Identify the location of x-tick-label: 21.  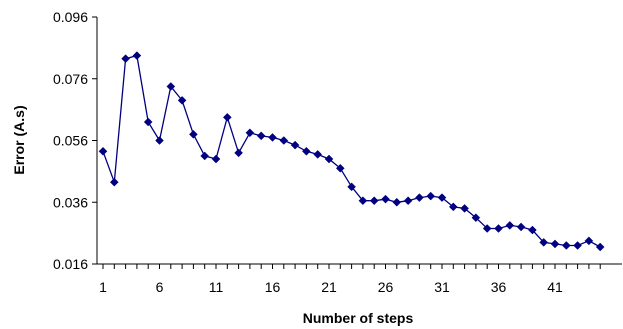
(329, 287).